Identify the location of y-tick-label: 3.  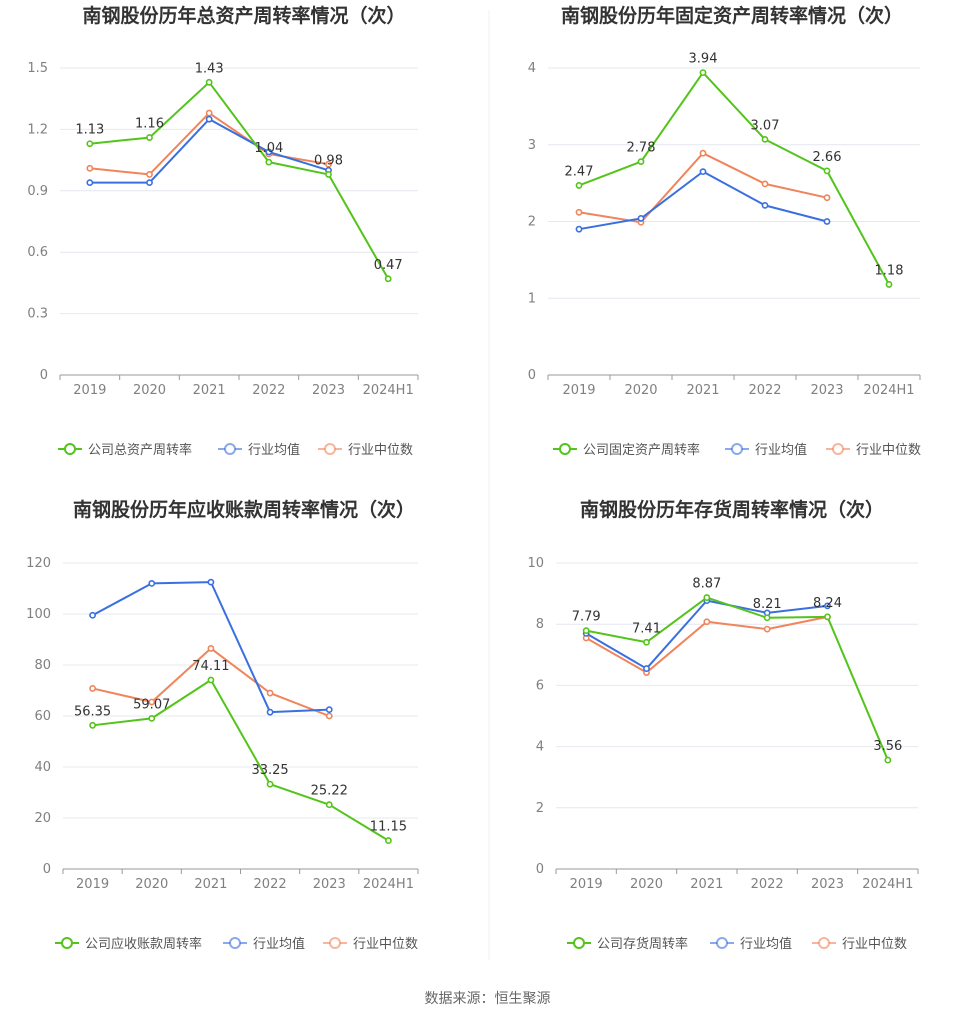
(532, 145).